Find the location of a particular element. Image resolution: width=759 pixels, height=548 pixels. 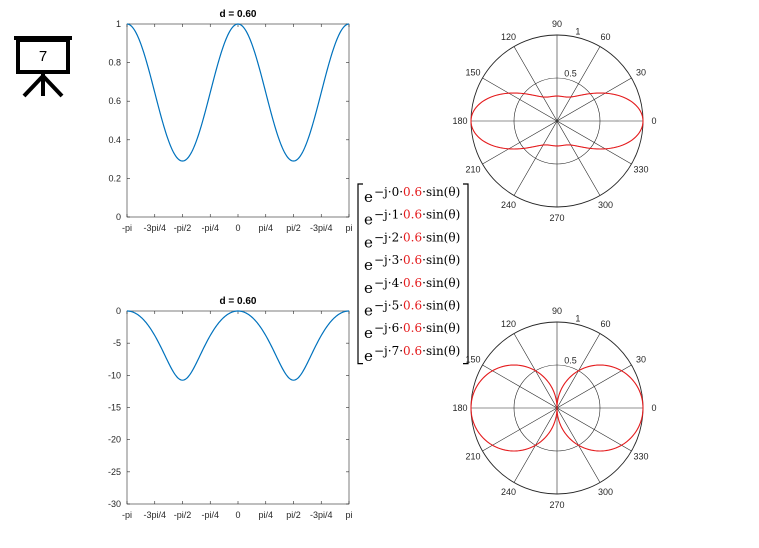

matrix-exponent: −j·3·0.6·sin(θ) is located at coordinates (417, 260).